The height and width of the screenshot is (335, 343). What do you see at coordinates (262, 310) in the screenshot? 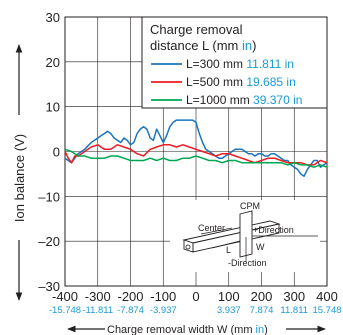
I see `x-tick-label-in: 7.874` at bounding box center [262, 310].